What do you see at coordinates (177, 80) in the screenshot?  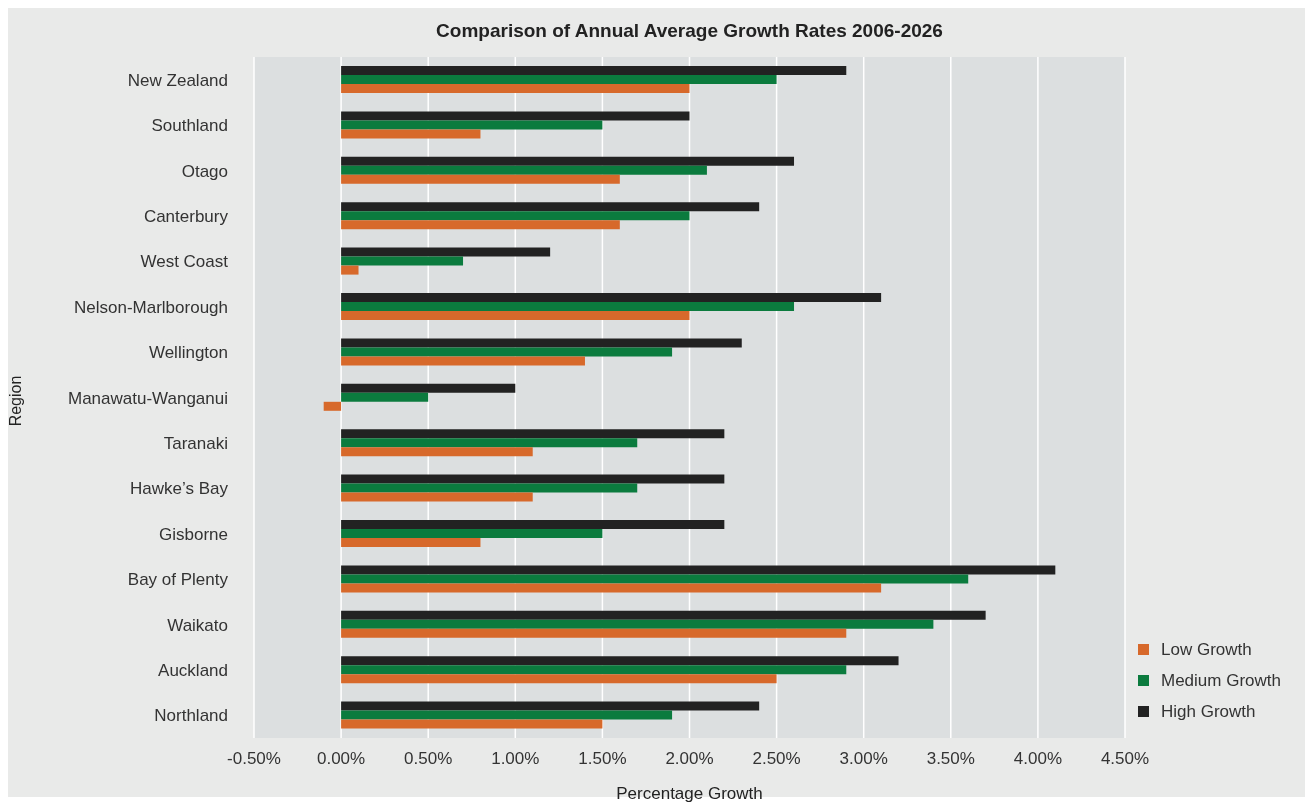 I see `y-tick-label: New Zealand` at bounding box center [177, 80].